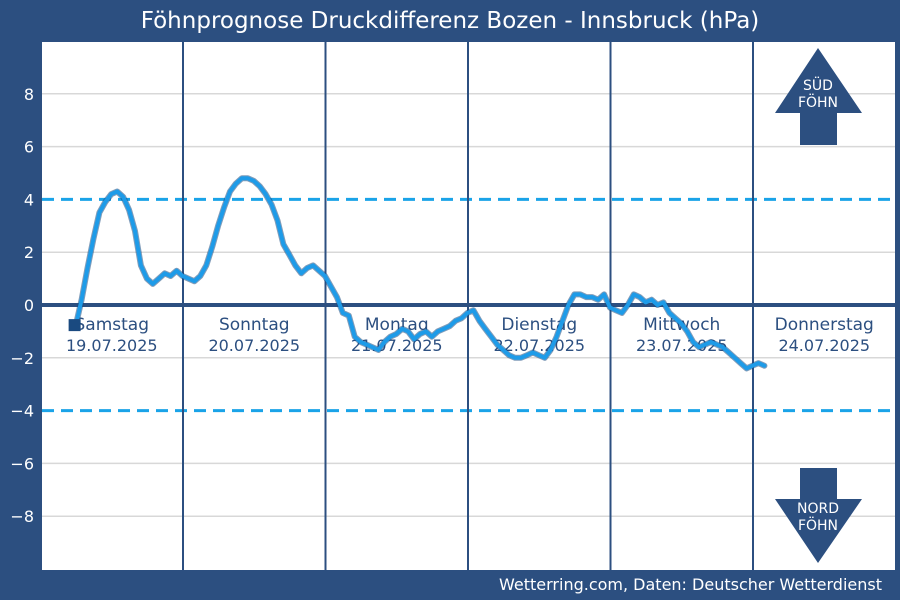  I want to click on series-start-marker, so click(74, 325).